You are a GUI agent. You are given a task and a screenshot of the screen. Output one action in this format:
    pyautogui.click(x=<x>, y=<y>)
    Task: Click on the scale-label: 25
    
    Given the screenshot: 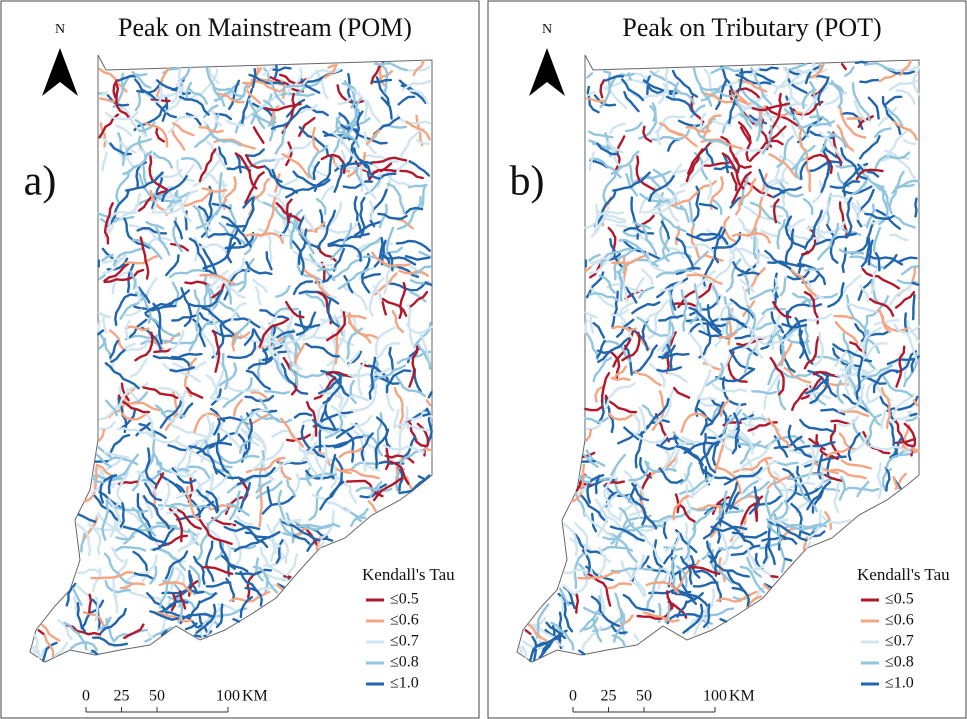 What is the action you would take?
    pyautogui.click(x=122, y=696)
    